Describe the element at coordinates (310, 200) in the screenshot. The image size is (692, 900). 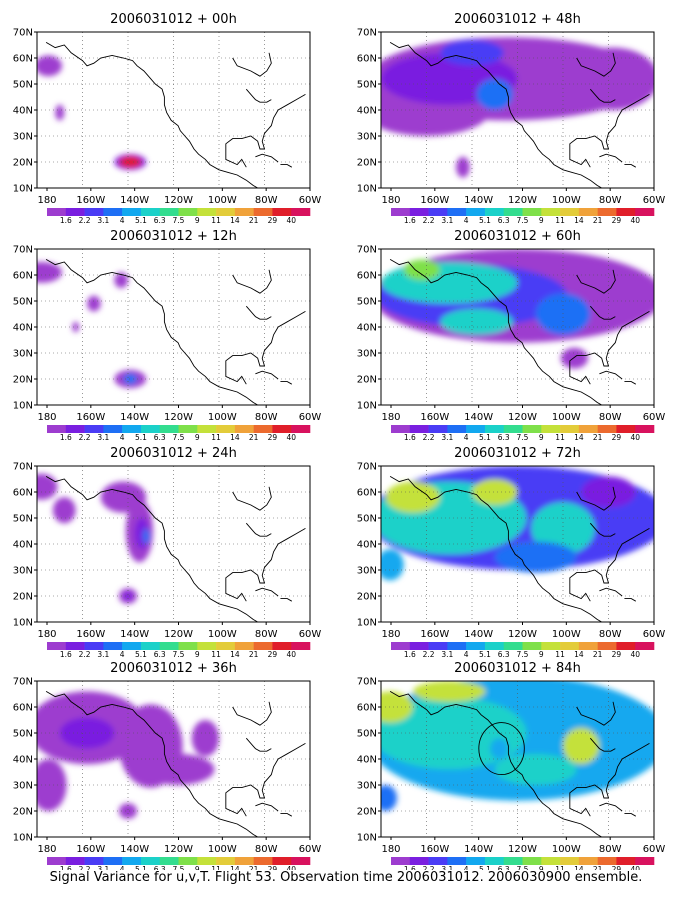
I see `x-tick-label: 60W` at that location.